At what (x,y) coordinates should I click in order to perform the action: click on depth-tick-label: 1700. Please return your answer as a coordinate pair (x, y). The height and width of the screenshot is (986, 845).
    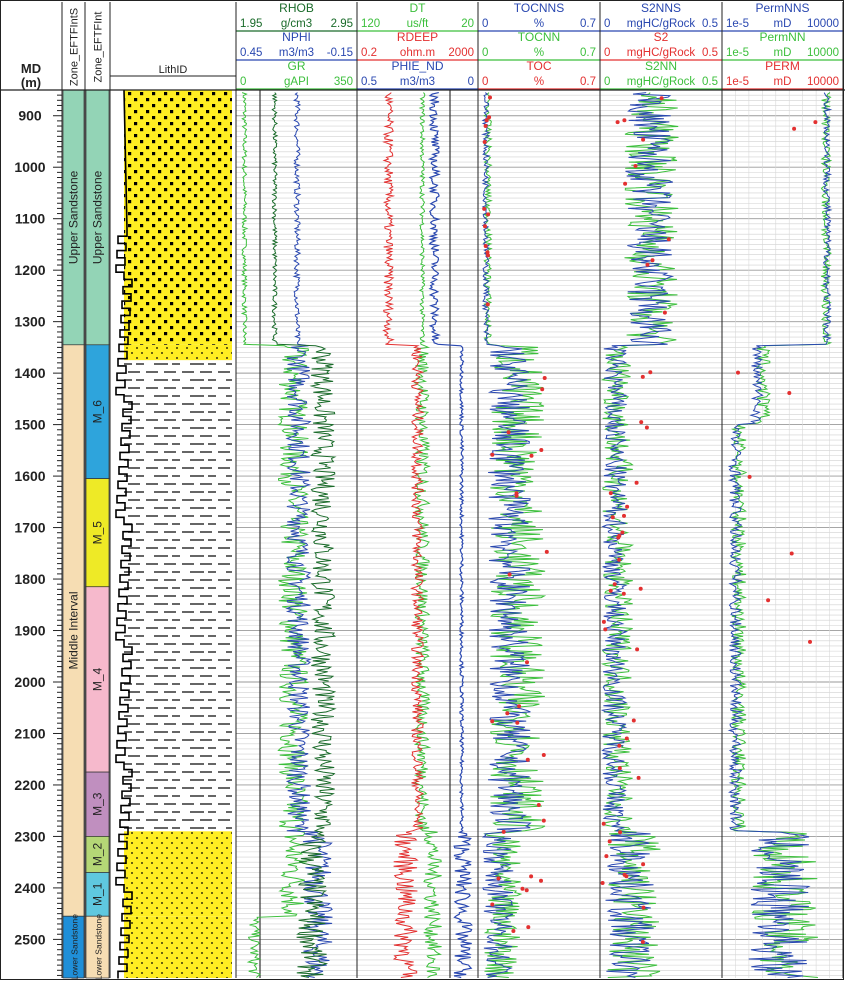
    Looking at the image, I should click on (29, 528).